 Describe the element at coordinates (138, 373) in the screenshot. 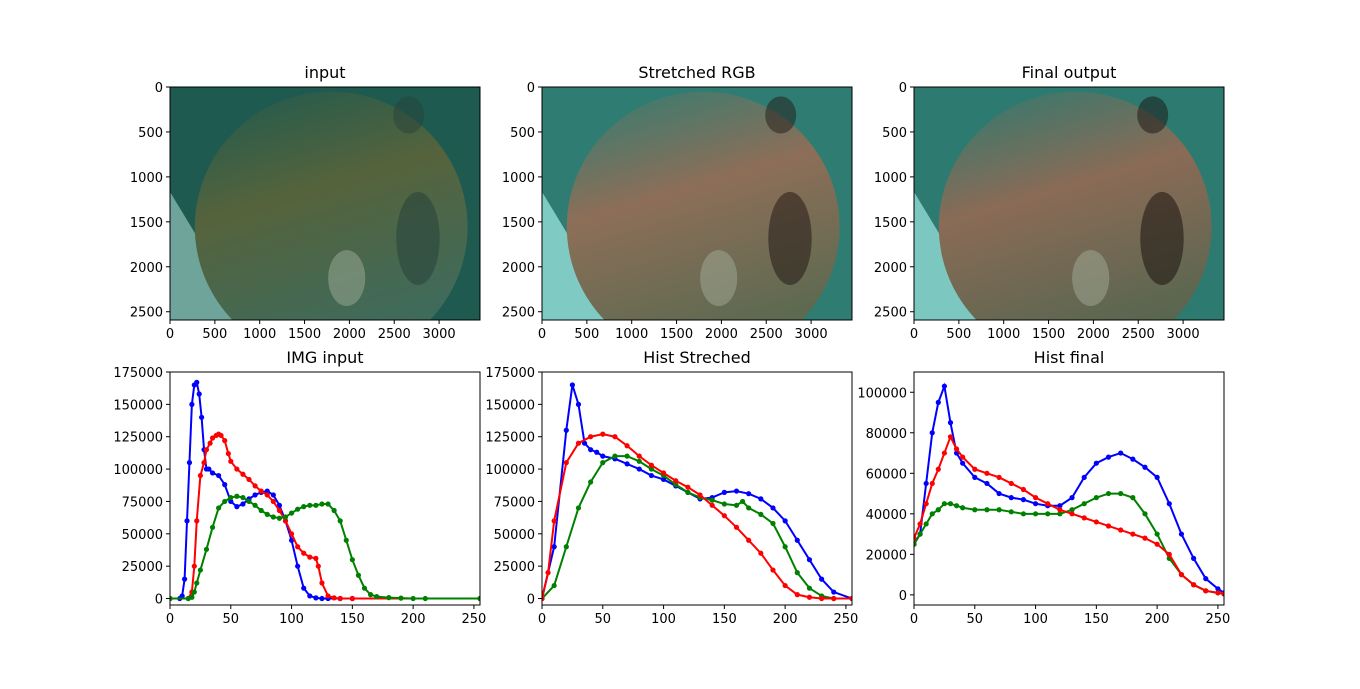

I see `y-tick-label: 175000` at that location.